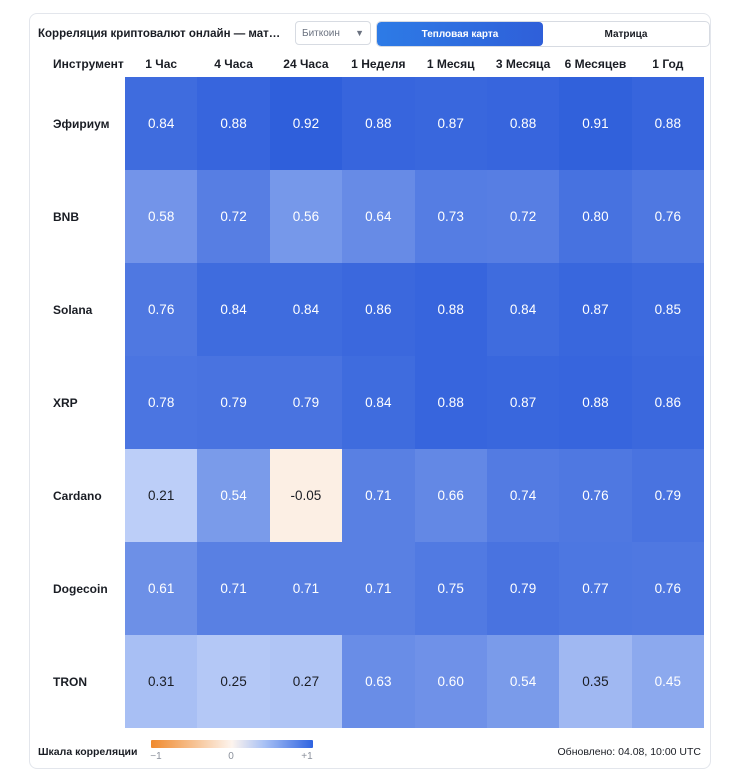 This screenshot has height=784, width=734. What do you see at coordinates (77, 495) in the screenshot?
I see `row-label: Cardano` at bounding box center [77, 495].